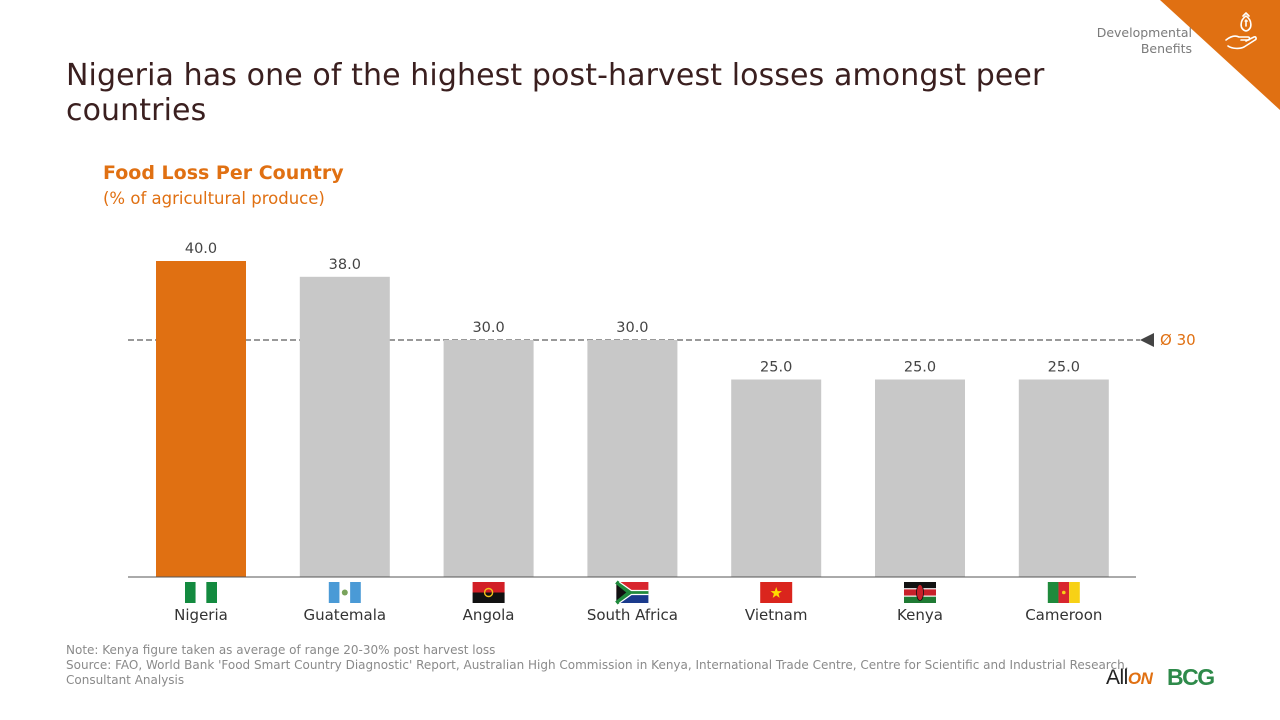 Image resolution: width=1280 pixels, height=720 pixels. Describe the element at coordinates (776, 478) in the screenshot. I see `bar-vietnam` at that location.